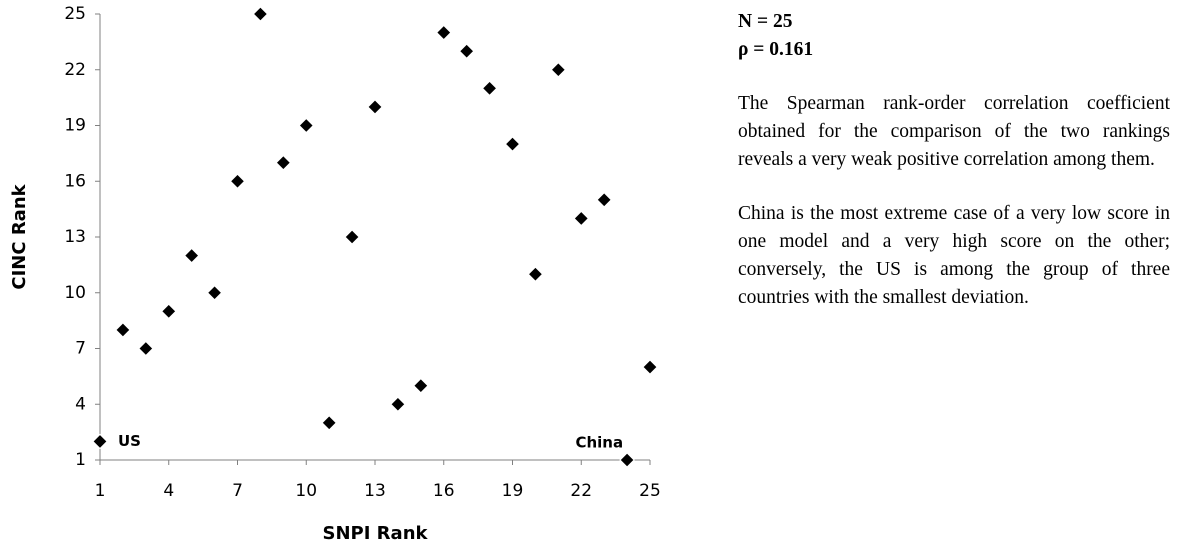  Describe the element at coordinates (80, 460) in the screenshot. I see `y-tick-label: 1` at that location.